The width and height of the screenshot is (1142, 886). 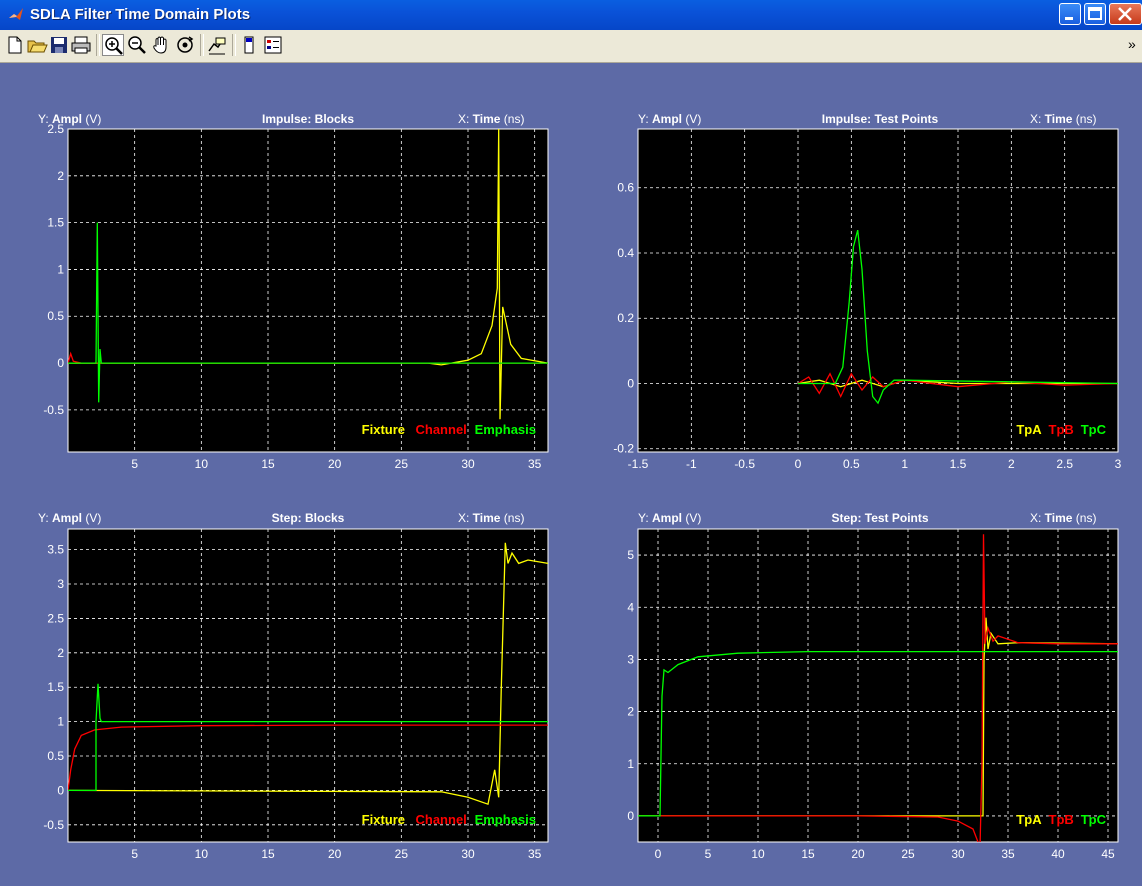 What do you see at coordinates (571, 15) in the screenshot?
I see `title-bar: SDLA Filter Time Domain Plots` at bounding box center [571, 15].